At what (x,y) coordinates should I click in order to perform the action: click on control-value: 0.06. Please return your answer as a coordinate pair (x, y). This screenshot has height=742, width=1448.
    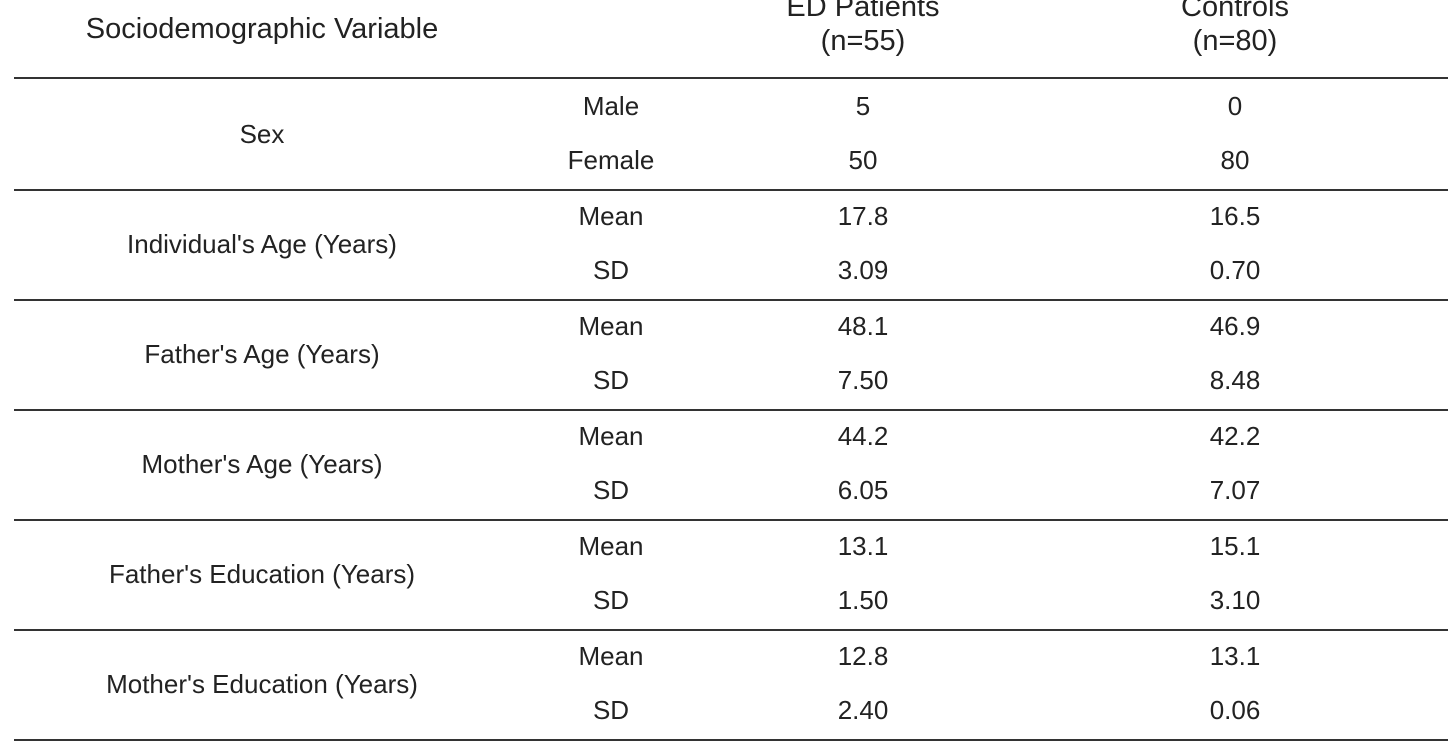
    Looking at the image, I should click on (1235, 709).